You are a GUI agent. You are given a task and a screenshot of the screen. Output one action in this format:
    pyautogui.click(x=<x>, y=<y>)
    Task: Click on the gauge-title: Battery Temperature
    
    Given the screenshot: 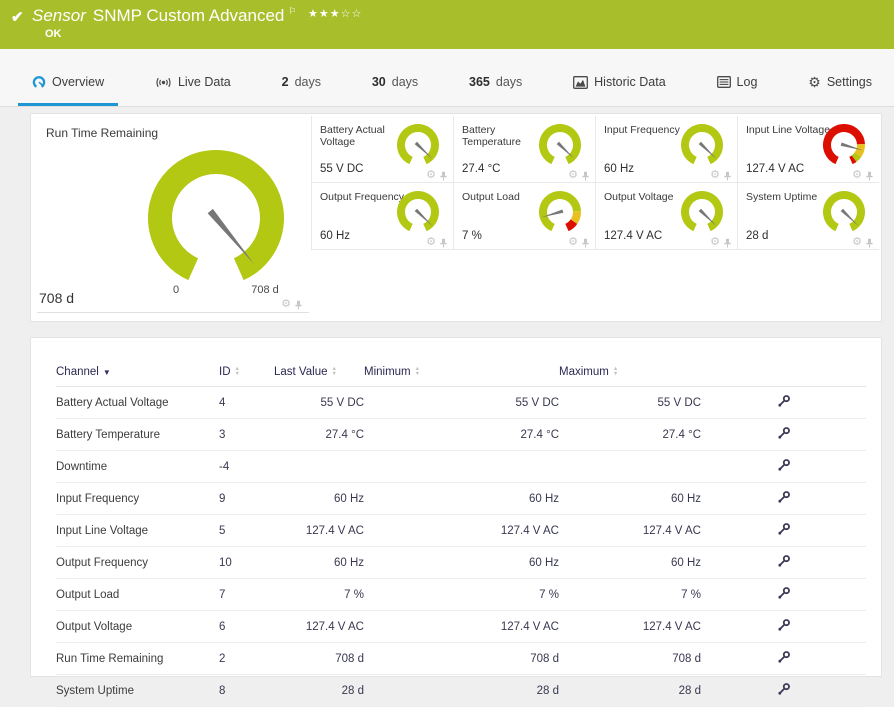 What is the action you would take?
    pyautogui.click(x=491, y=136)
    